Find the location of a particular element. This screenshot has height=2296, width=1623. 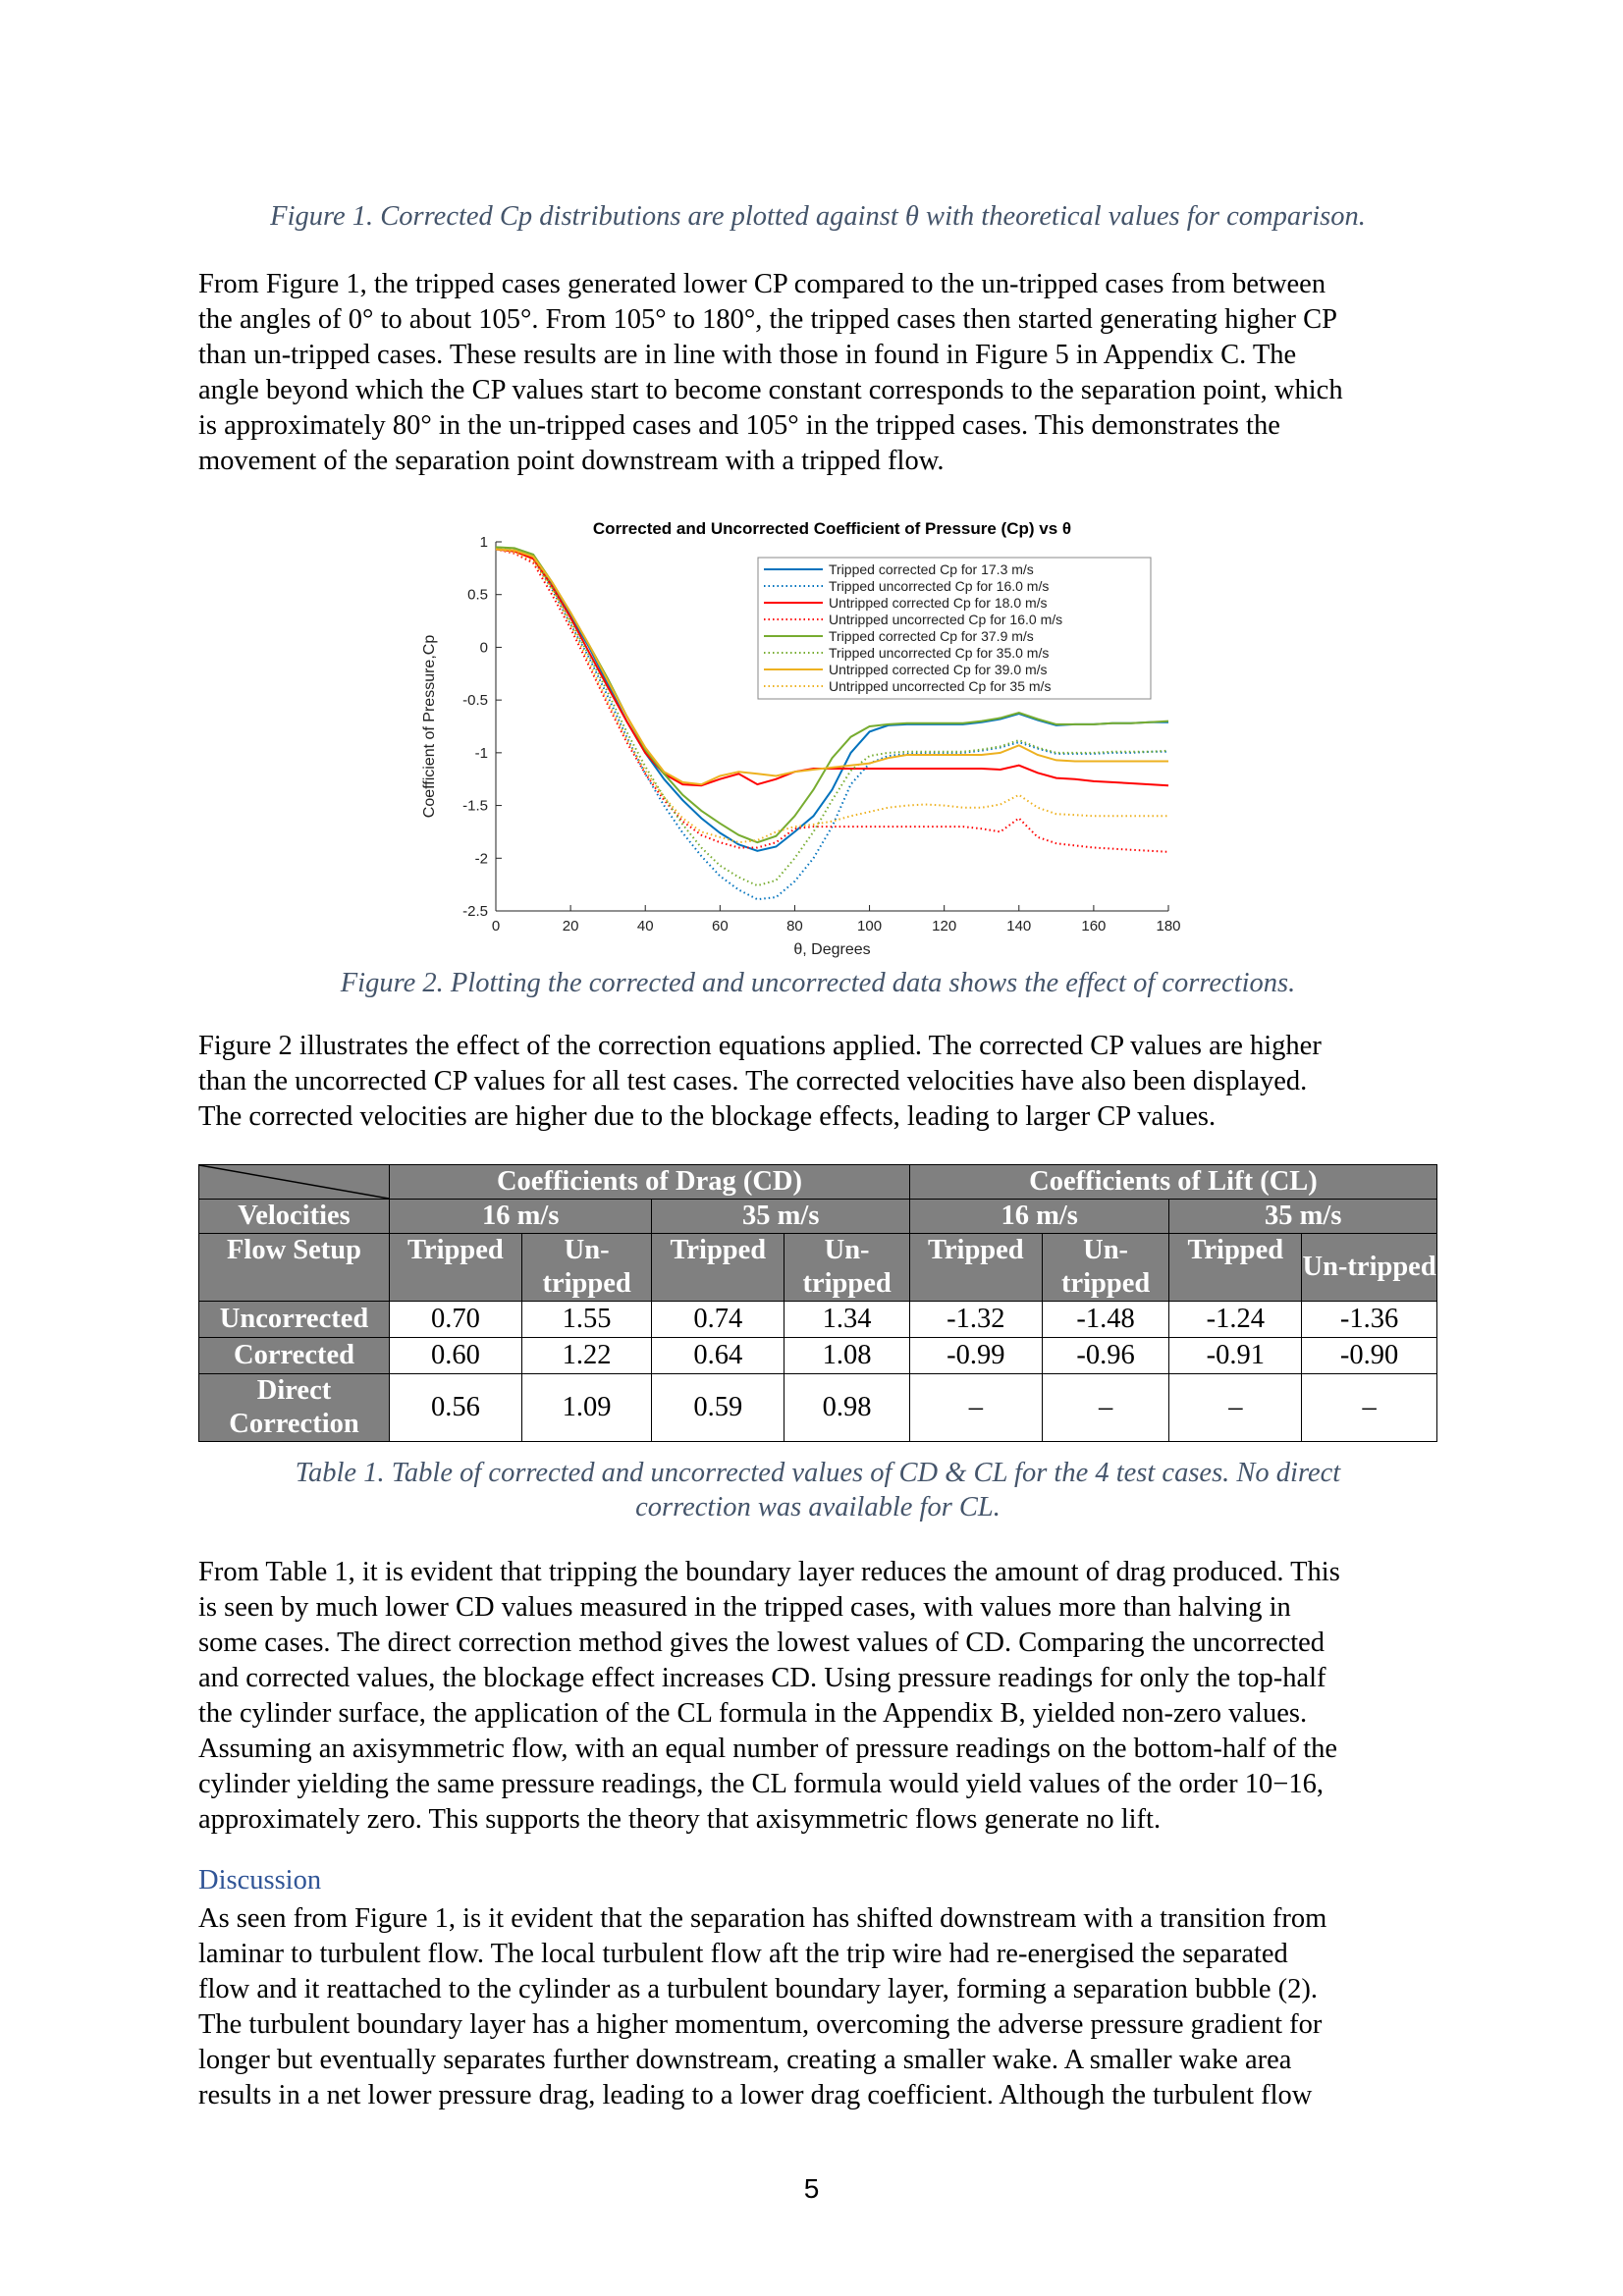

x-tick-label: 0 is located at coordinates (496, 926).